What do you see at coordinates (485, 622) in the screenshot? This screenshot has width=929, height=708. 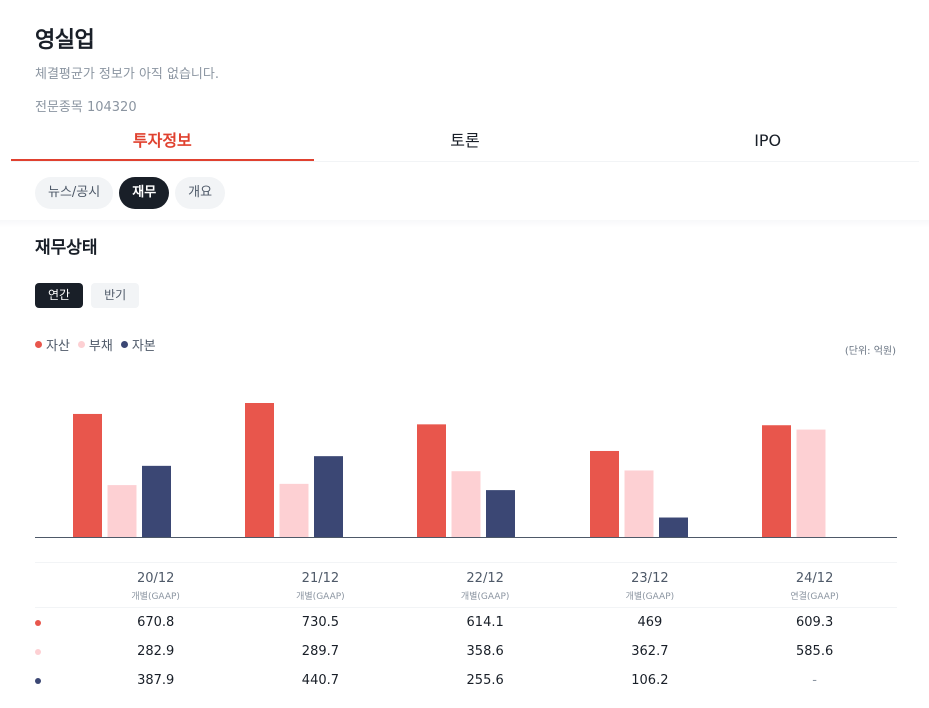 I see `table-cell: 614.1` at bounding box center [485, 622].